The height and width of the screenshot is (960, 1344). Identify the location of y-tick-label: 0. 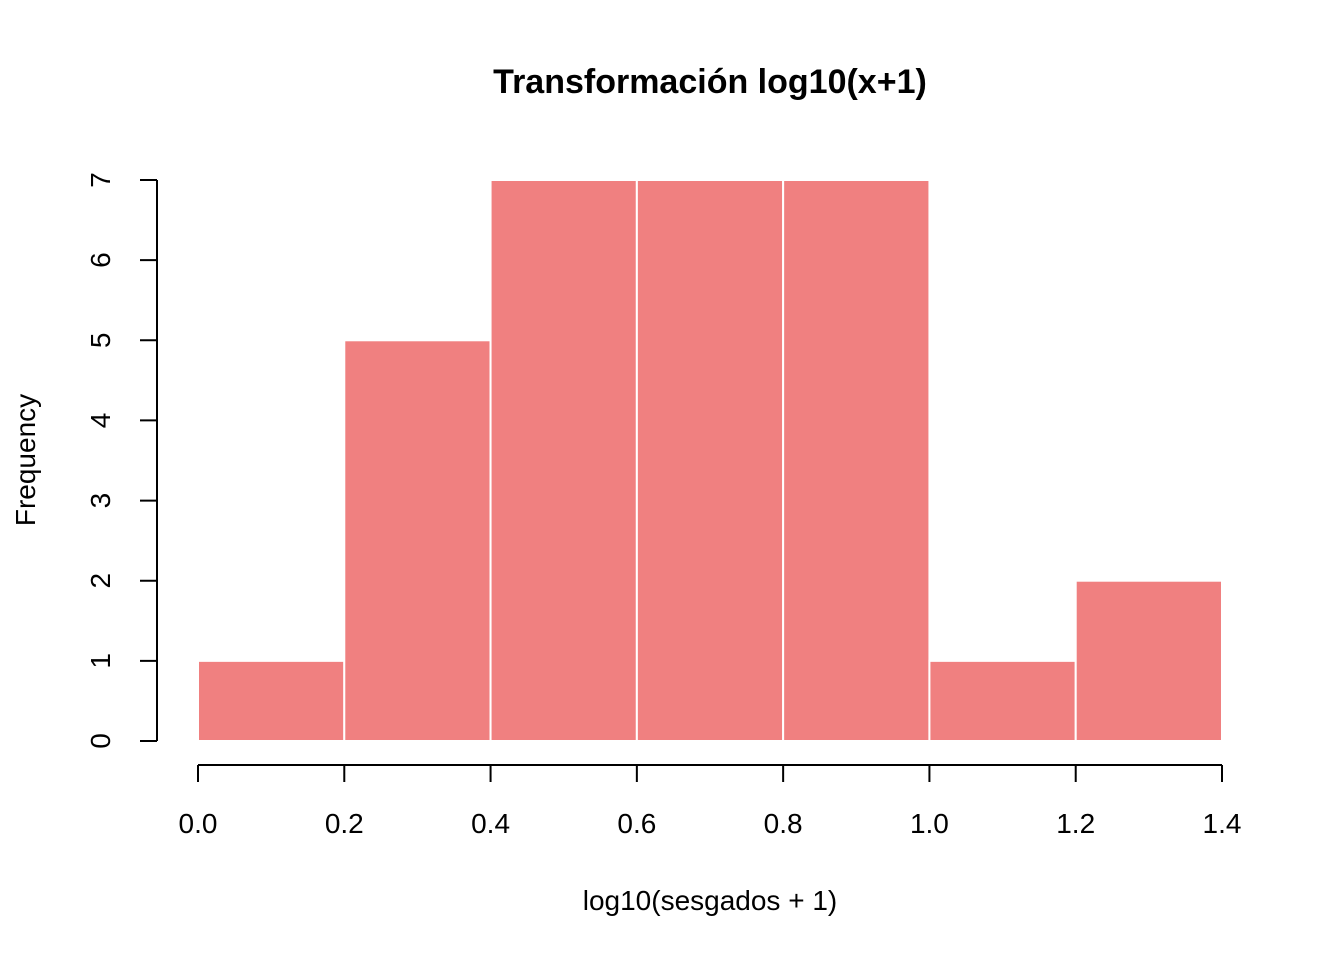
(100, 741).